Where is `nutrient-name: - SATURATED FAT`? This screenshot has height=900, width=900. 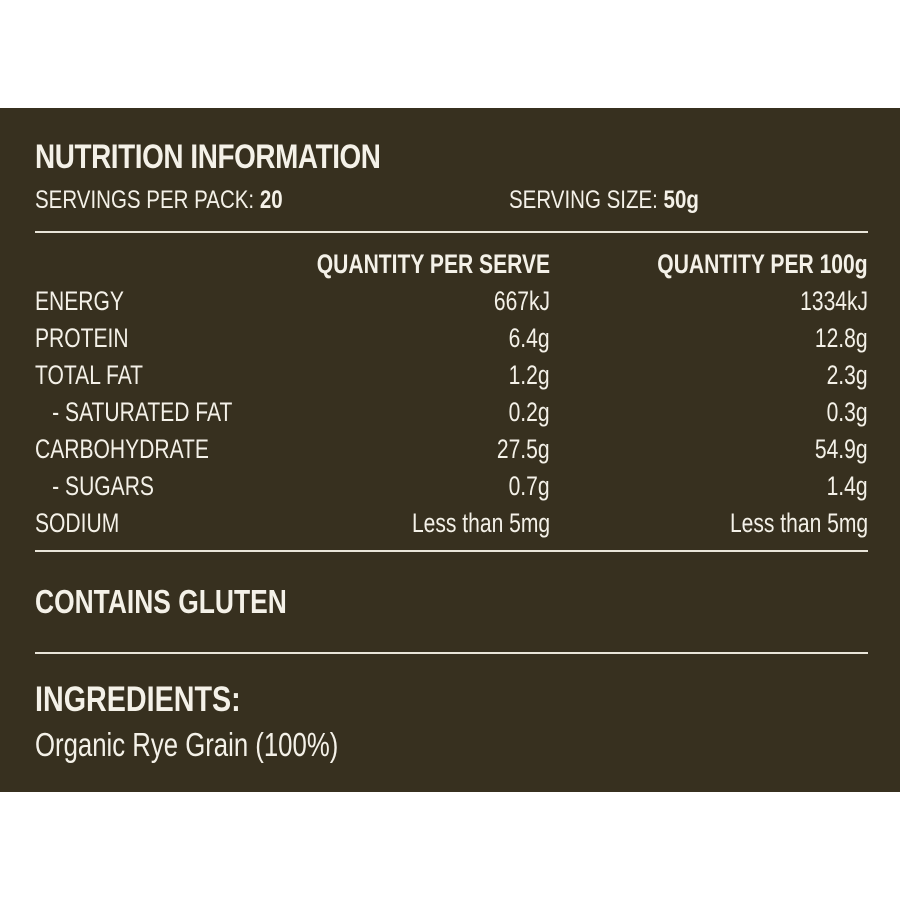
nutrient-name: - SATURATED FAT is located at coordinates (142, 412).